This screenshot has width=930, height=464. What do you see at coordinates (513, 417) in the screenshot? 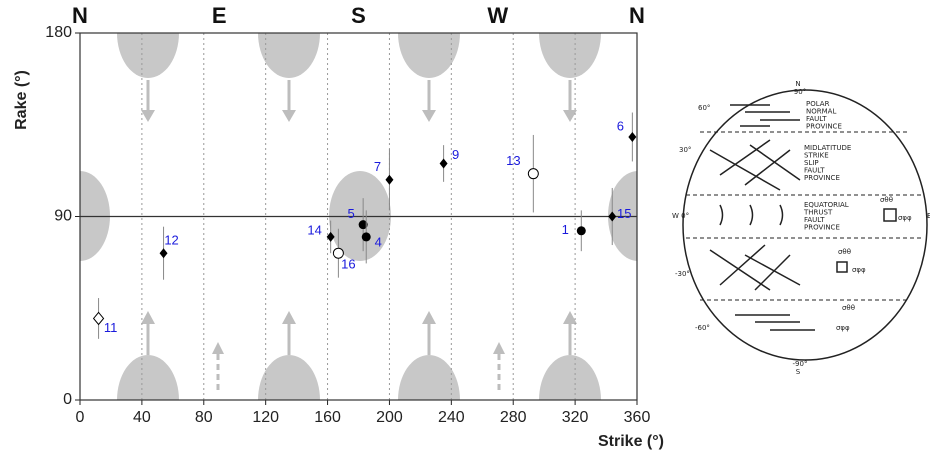
I see `x-tick-label: 280` at bounding box center [513, 417].